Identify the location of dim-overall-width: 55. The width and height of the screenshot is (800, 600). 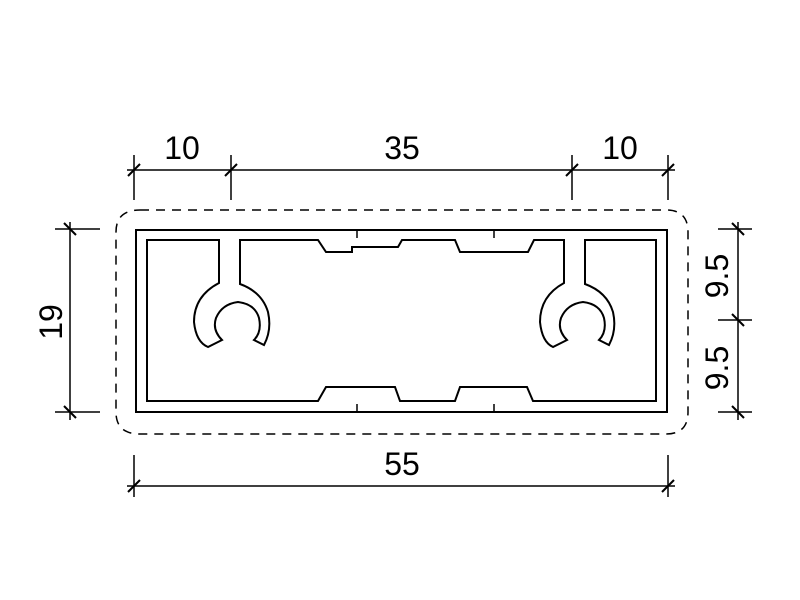
(402, 464).